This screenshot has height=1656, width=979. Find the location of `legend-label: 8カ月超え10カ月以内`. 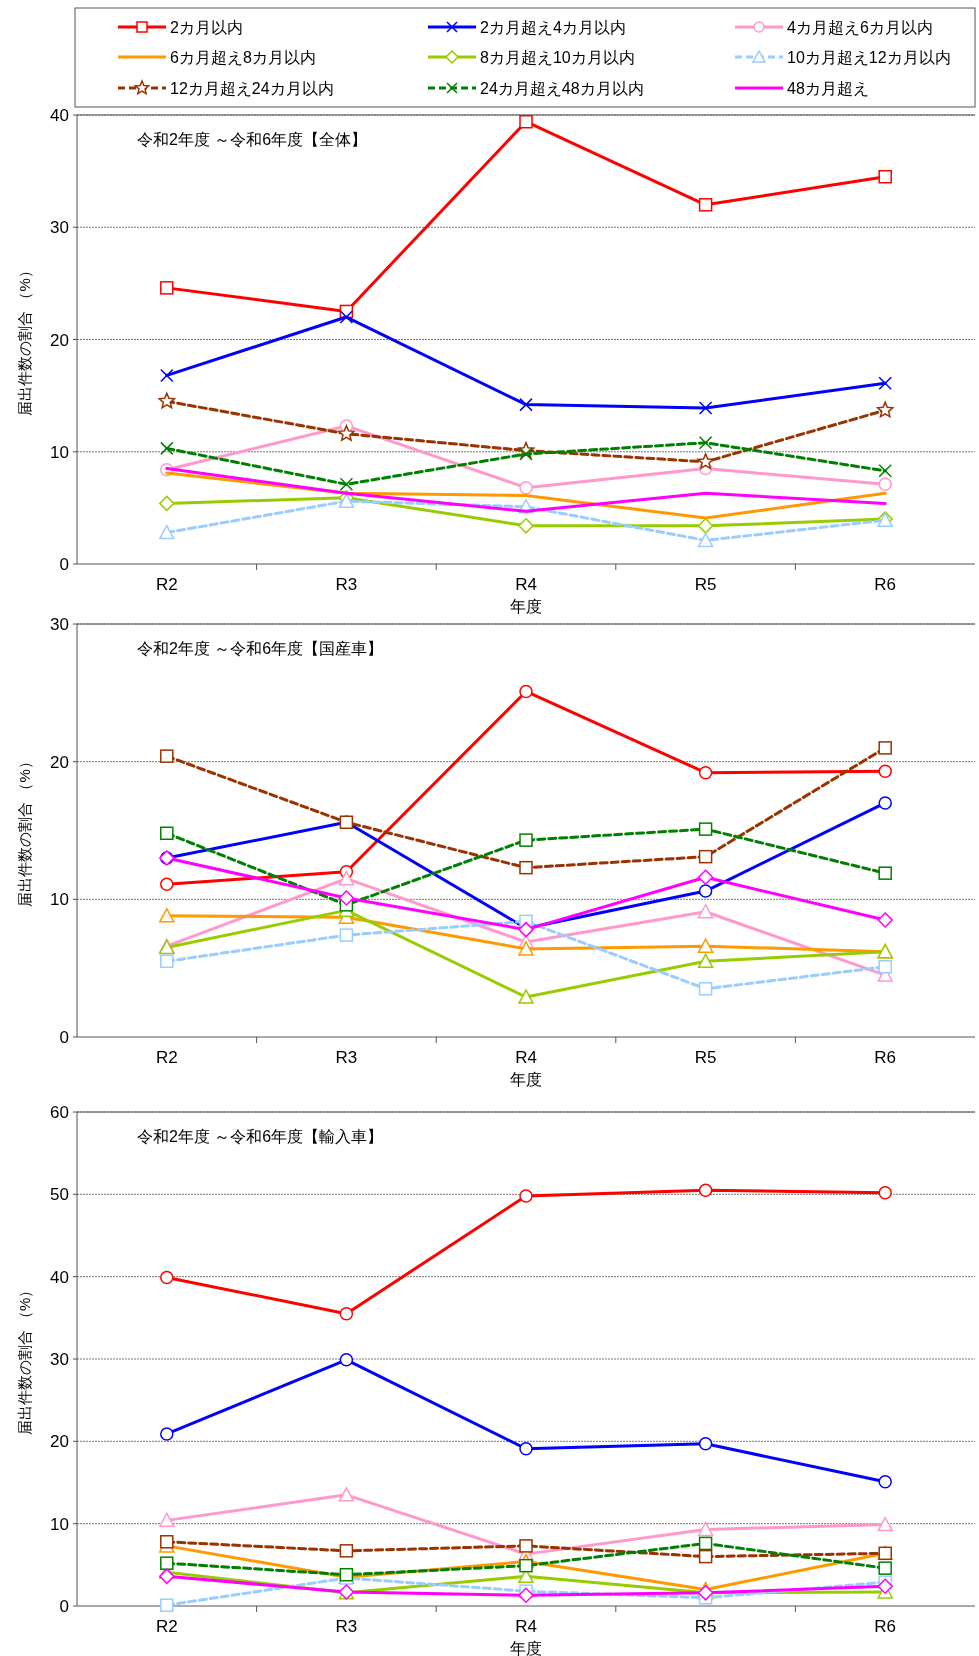

legend-label: 8カ月超え10カ月以内 is located at coordinates (557, 57).